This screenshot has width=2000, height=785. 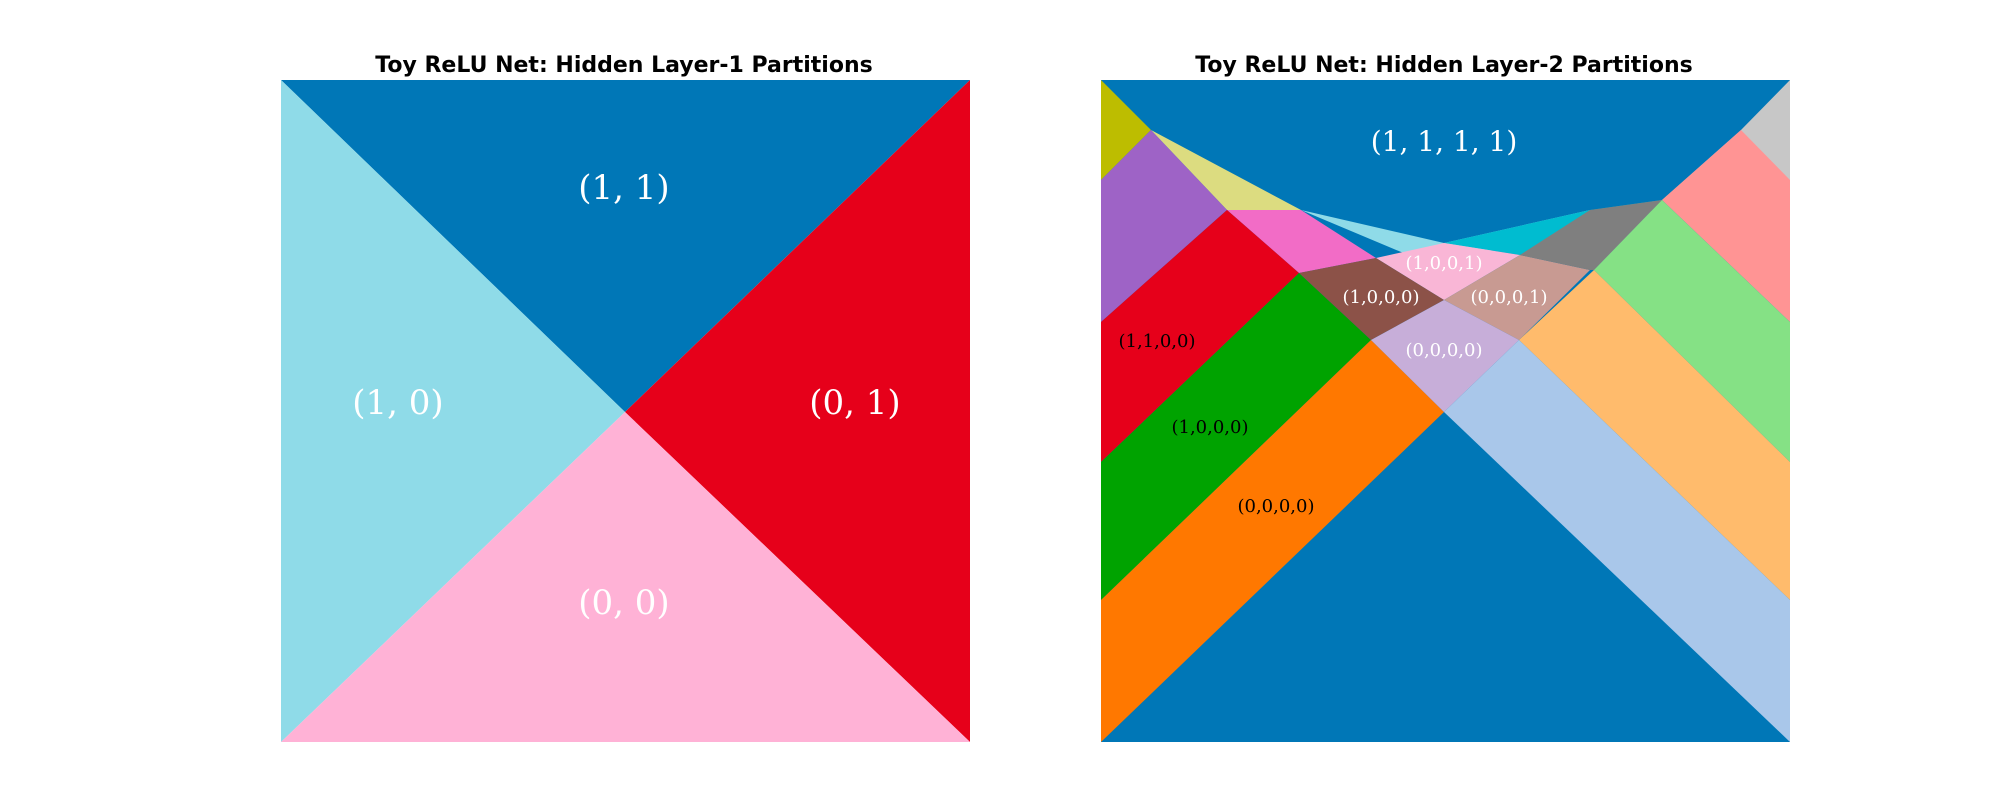 I want to click on region-orange, so click(x=1272, y=541).